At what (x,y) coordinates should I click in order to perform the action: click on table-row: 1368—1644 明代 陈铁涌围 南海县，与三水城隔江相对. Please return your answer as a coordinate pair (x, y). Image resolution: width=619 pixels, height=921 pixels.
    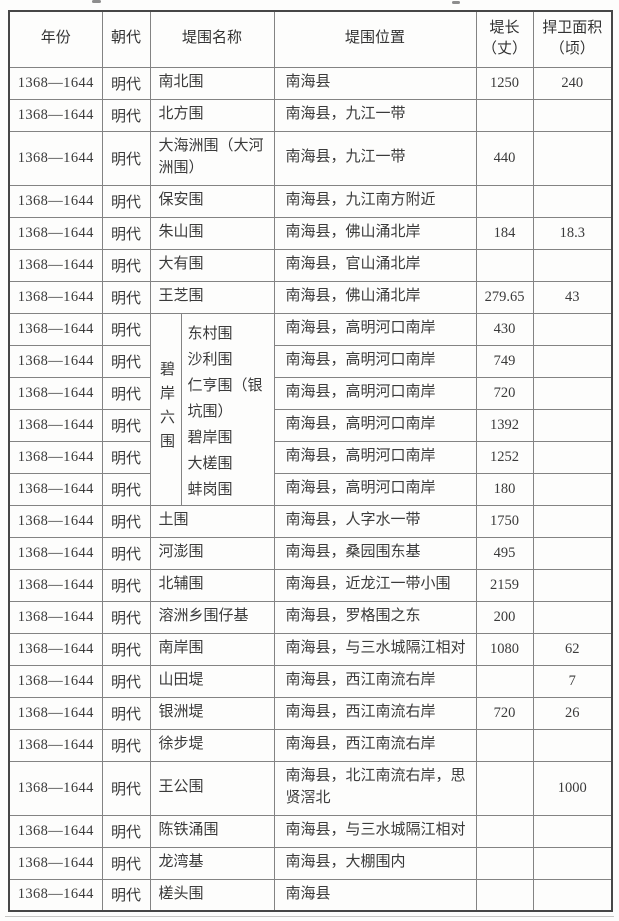
    Looking at the image, I should click on (310, 831).